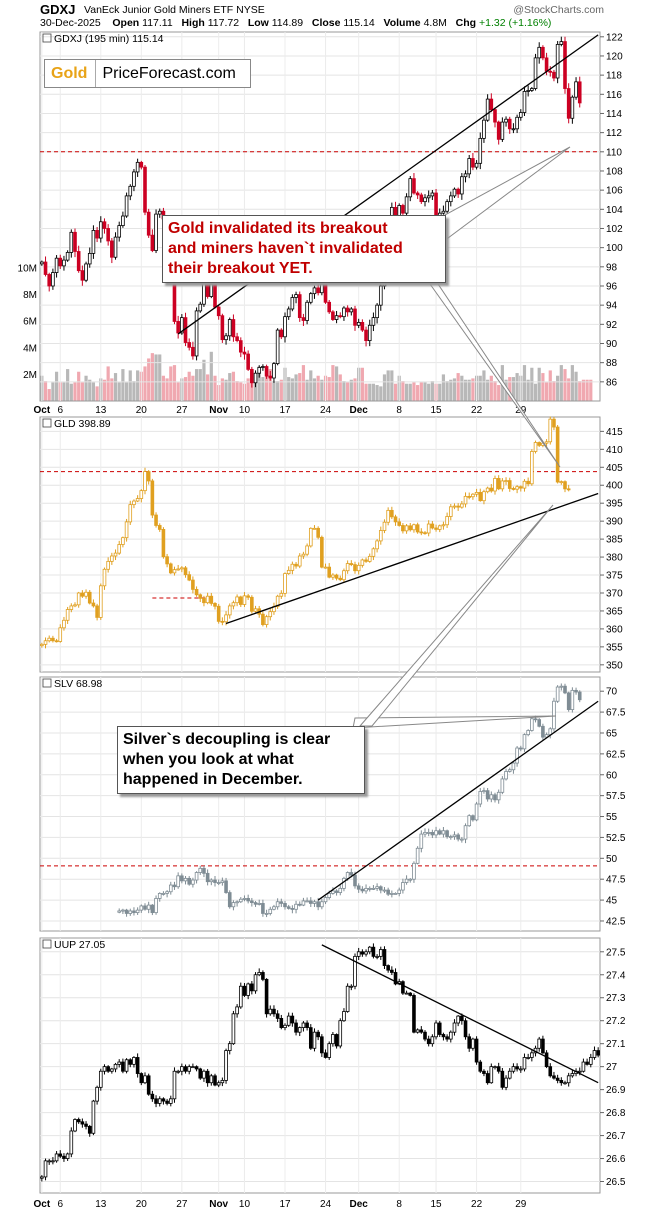  Describe the element at coordinates (612, 344) in the screenshot. I see `y-tick-label: 90` at that location.